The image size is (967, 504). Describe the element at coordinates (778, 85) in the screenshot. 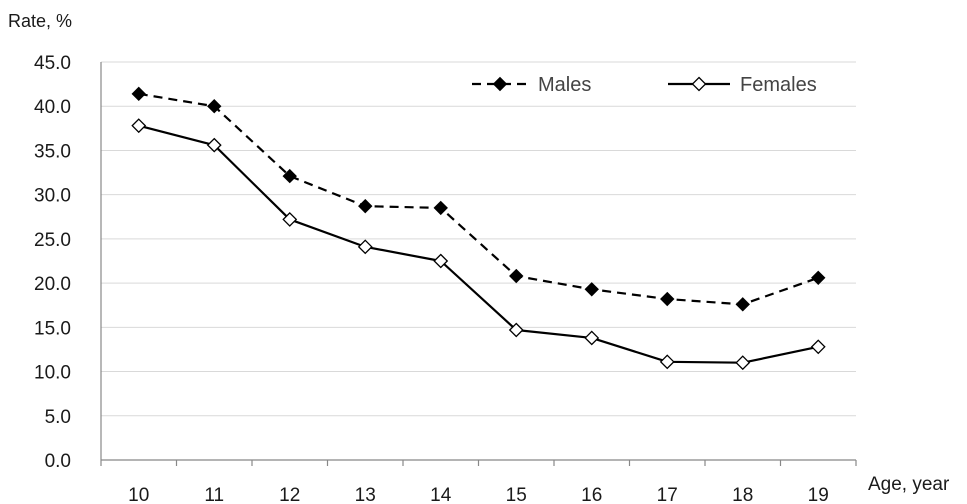

I see `legend-label: Females` at that location.